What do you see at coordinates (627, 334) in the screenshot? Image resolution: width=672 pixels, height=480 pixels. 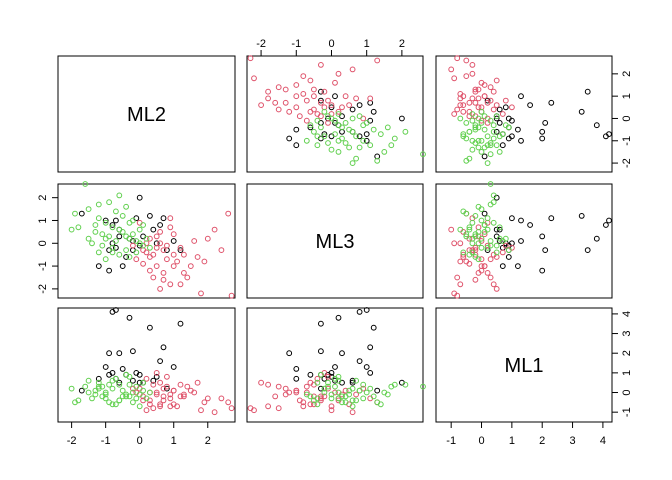 I see `tick-label: 3` at bounding box center [627, 334].